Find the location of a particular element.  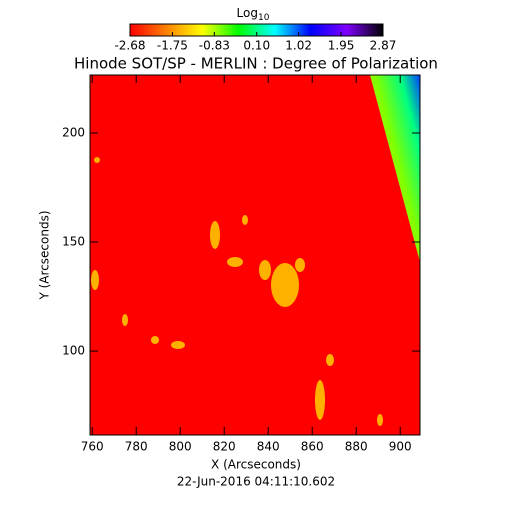

colorbar-tick-label: -0.83 is located at coordinates (214, 46).